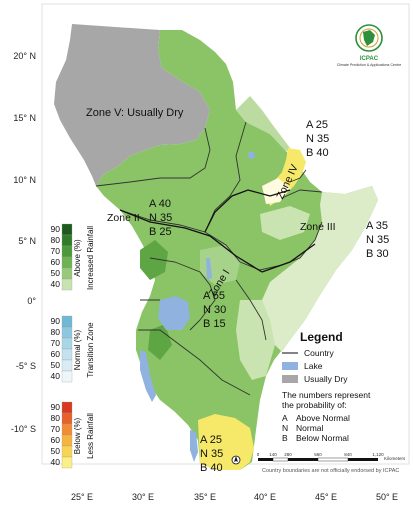 The height and width of the screenshot is (508, 413). What do you see at coordinates (31, 301) in the screenshot?
I see `lat-label-0: 0°` at bounding box center [31, 301].